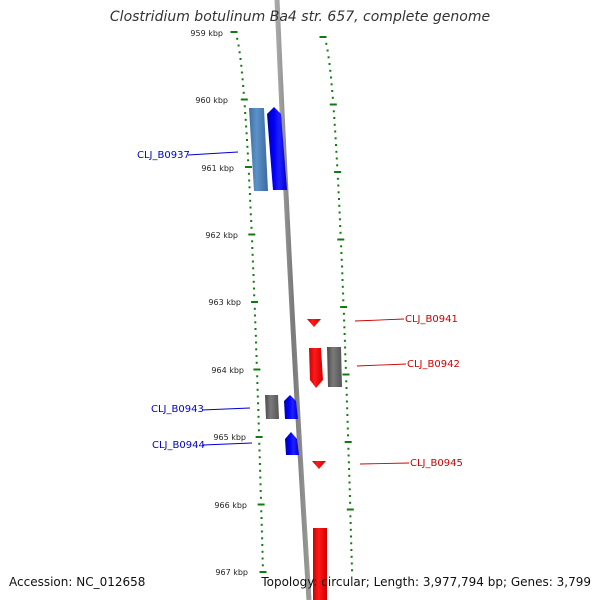  What do you see at coordinates (224, 302) in the screenshot?
I see `scale-label: 963 kbp` at bounding box center [224, 302].